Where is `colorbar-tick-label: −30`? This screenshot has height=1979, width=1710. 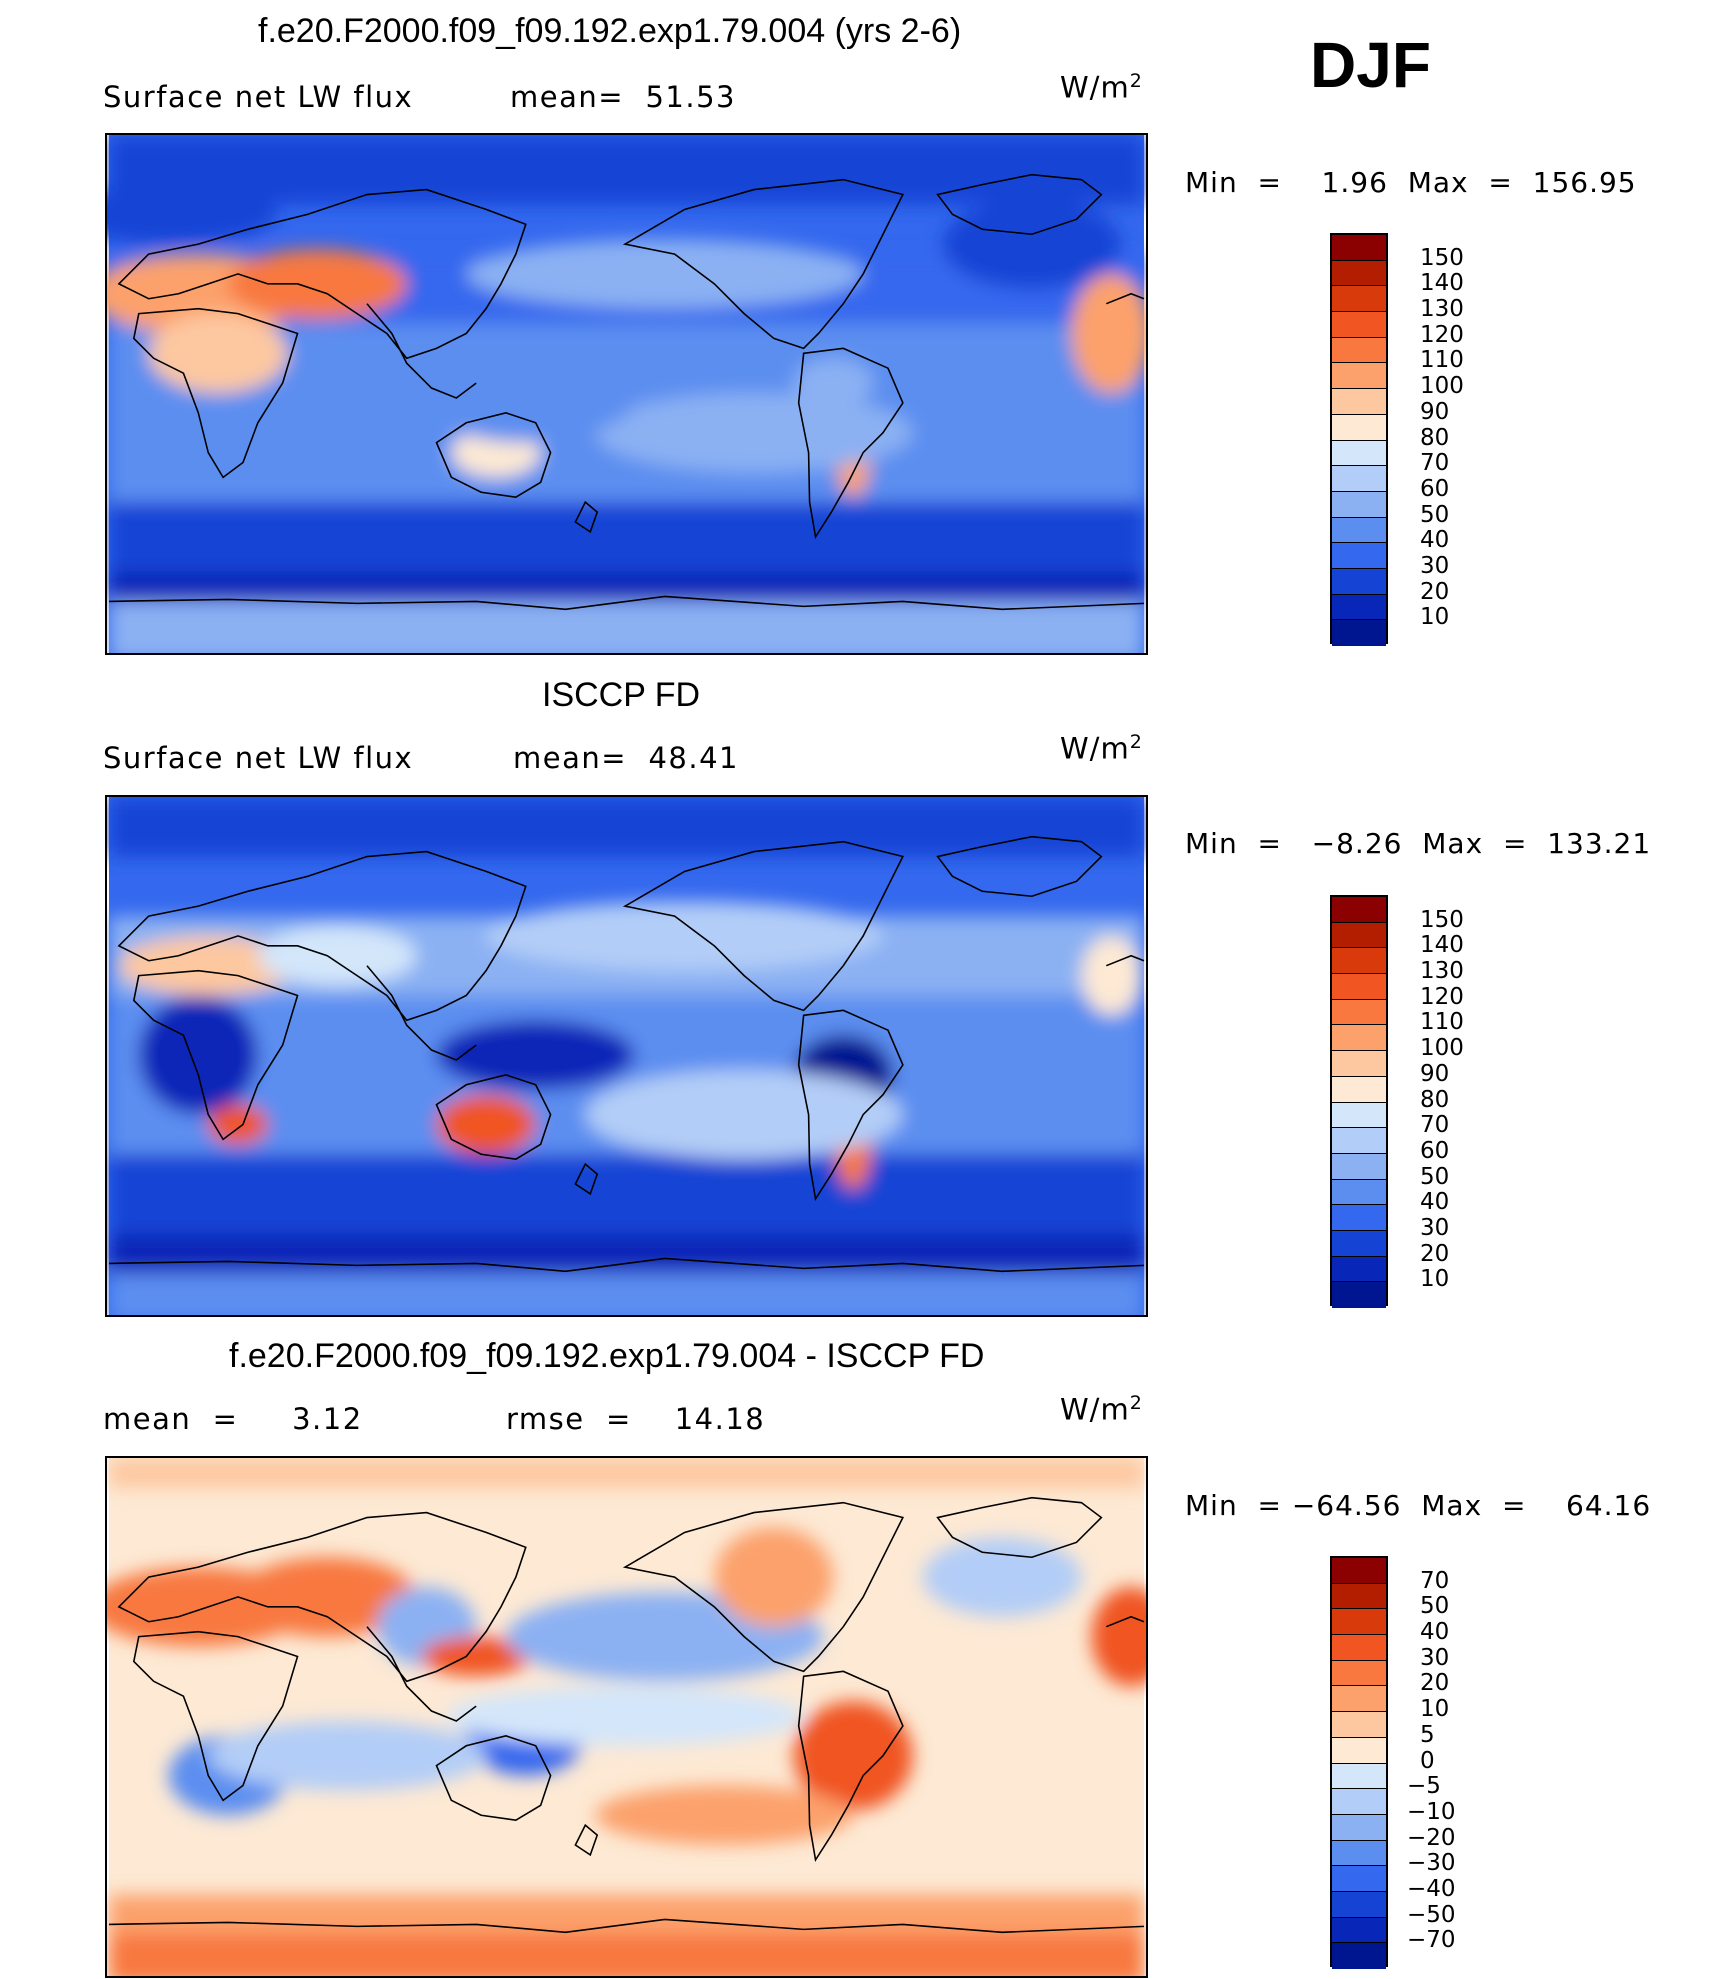
colorbar-tick-label: −30 is located at coordinates (1431, 1863).